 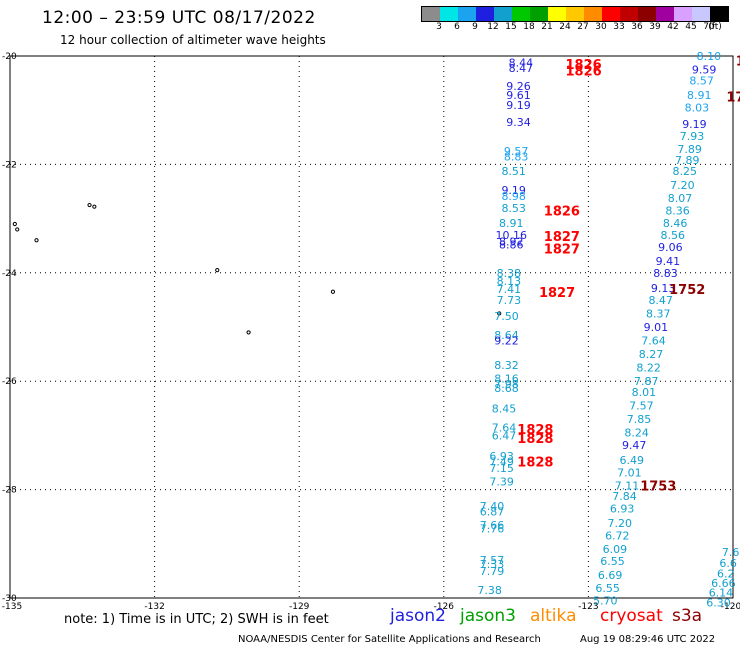 I want to click on legend-label: 36, so click(x=637, y=27).